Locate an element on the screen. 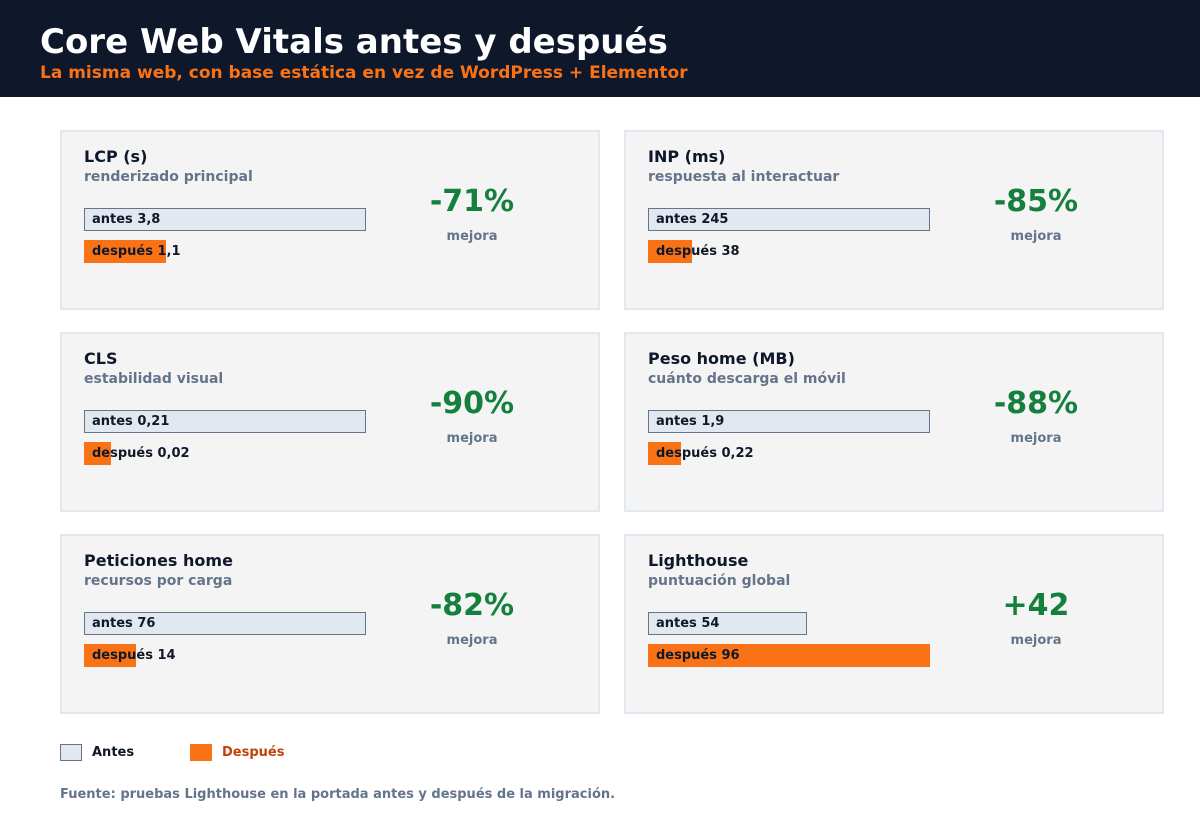 The width and height of the screenshot is (1200, 820). legend-swatch-before is located at coordinates (71, 752).